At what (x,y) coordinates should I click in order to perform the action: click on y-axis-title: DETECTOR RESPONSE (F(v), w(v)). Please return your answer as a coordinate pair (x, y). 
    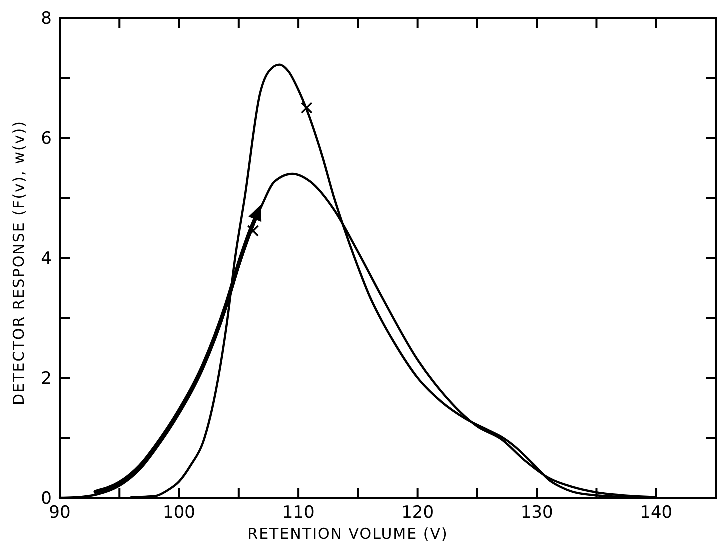
    Looking at the image, I should click on (19, 263).